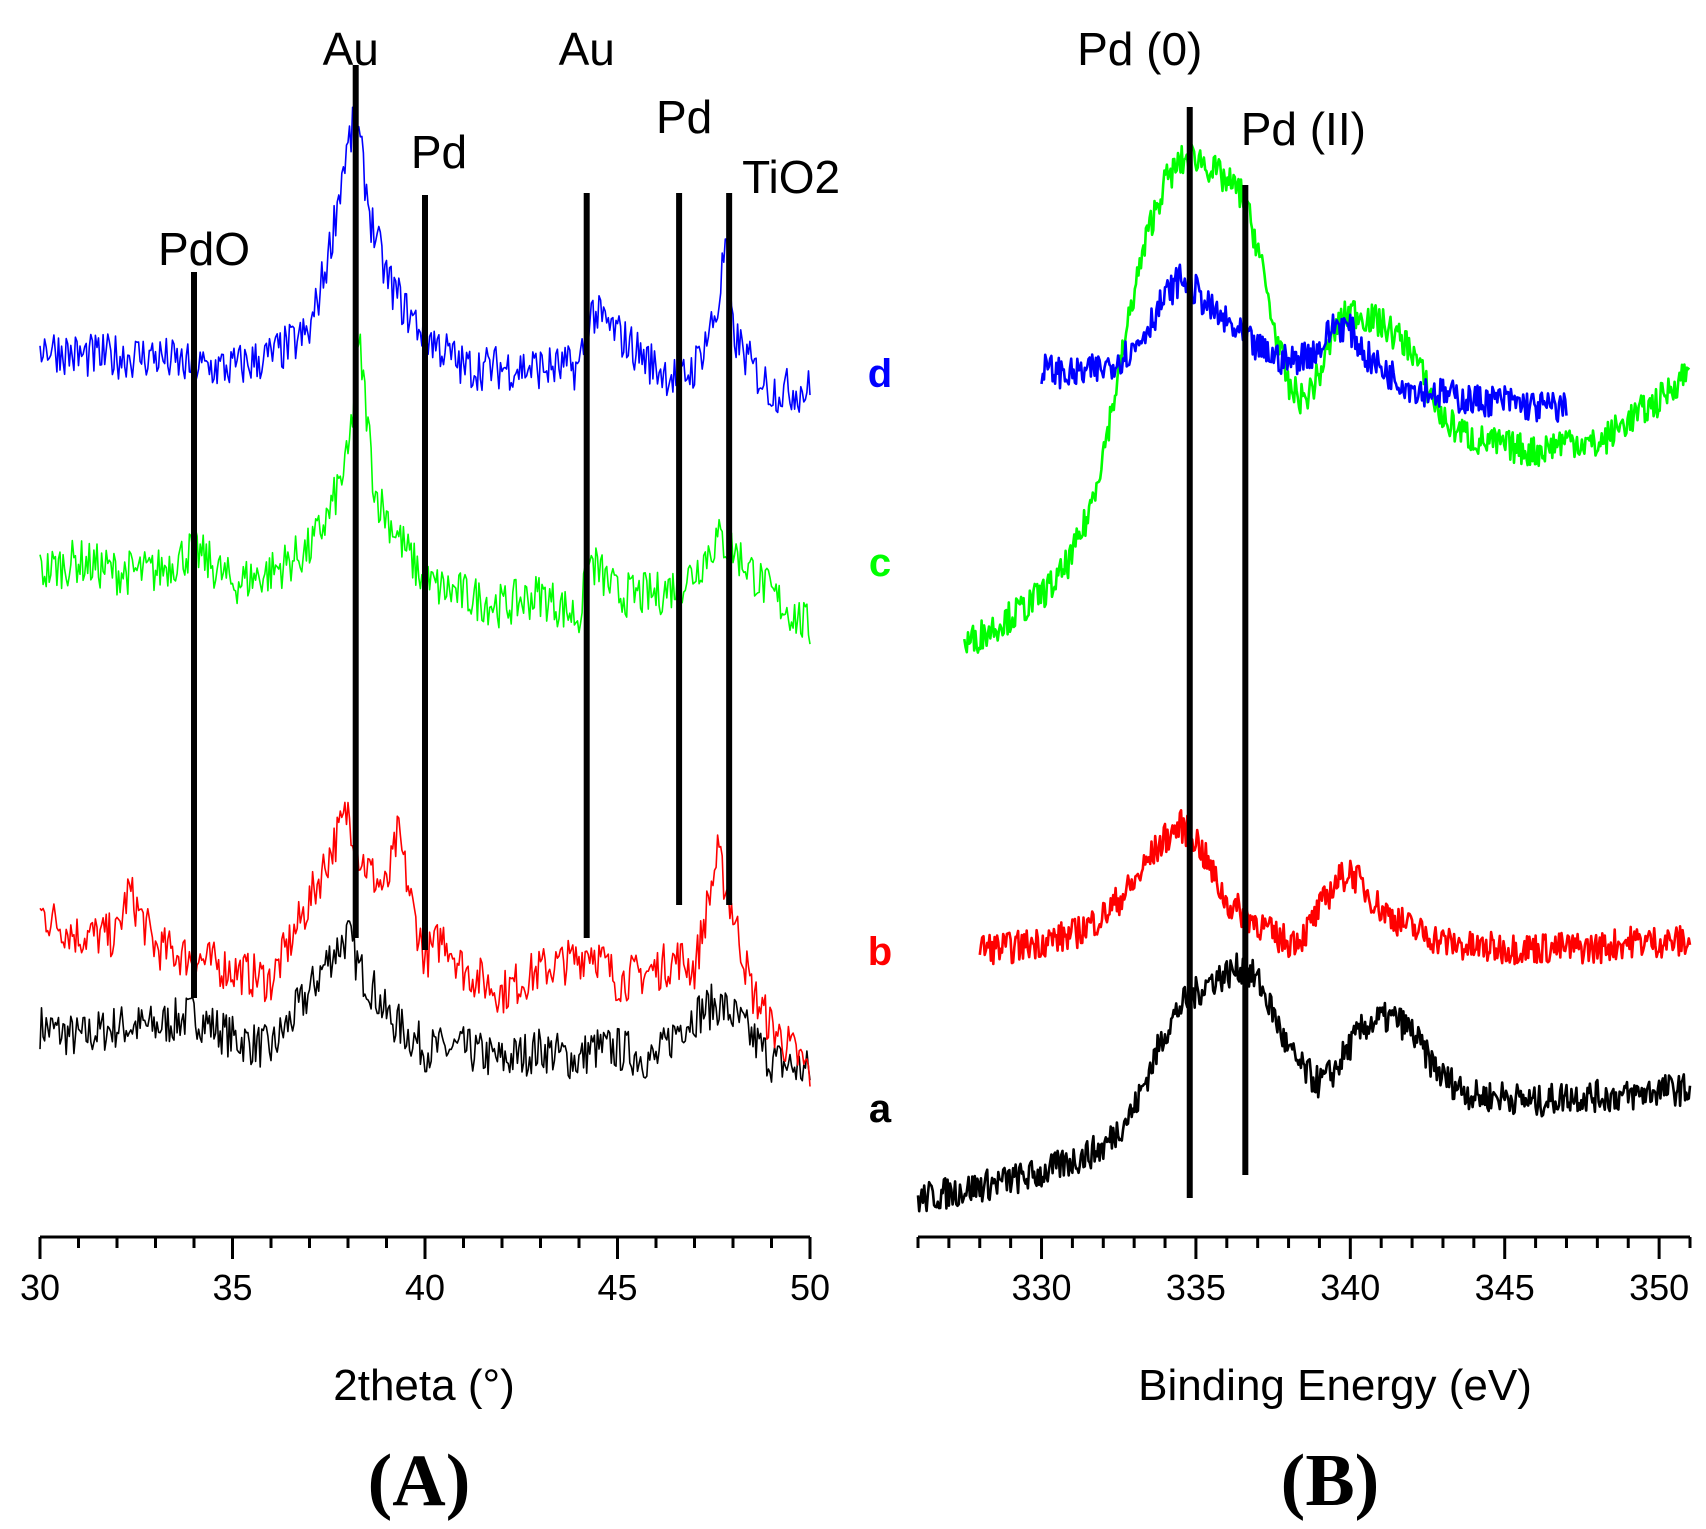  Describe the element at coordinates (1330, 1481) in the screenshot. I see `panel-b-label: (B)` at that location.